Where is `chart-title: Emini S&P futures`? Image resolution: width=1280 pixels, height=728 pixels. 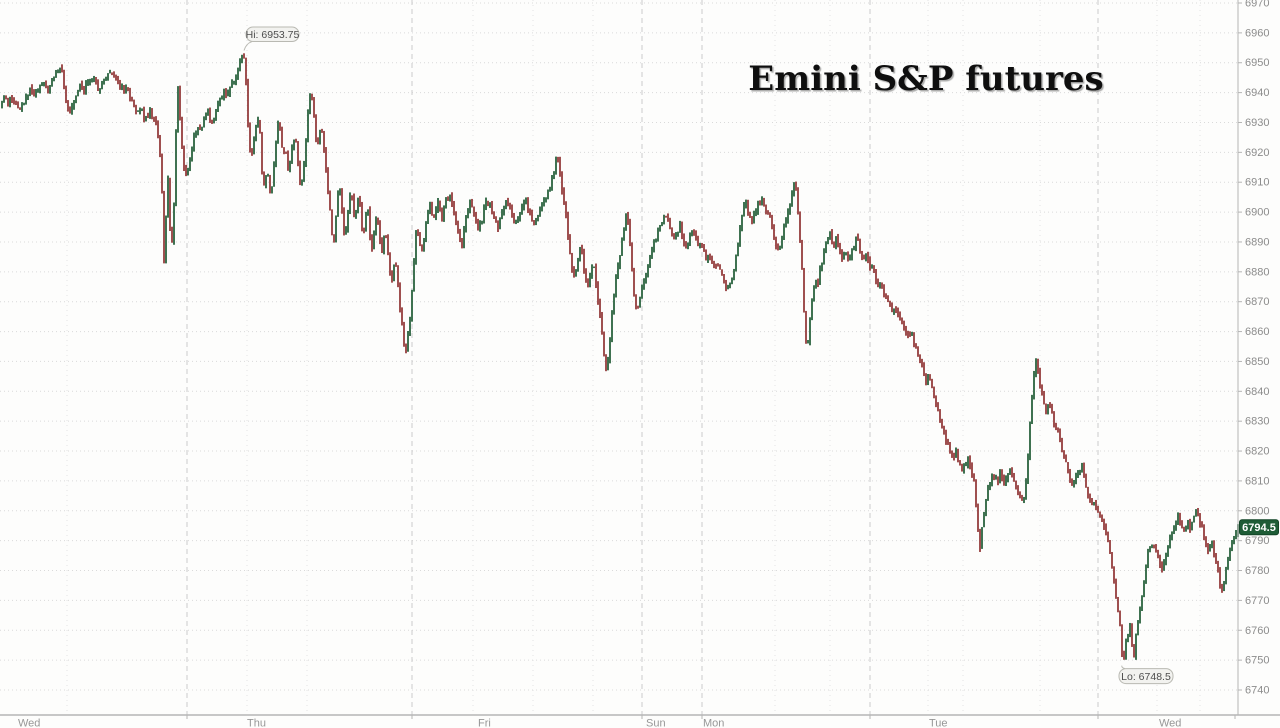
chart-title: Emini S&P futures is located at coordinates (925, 79).